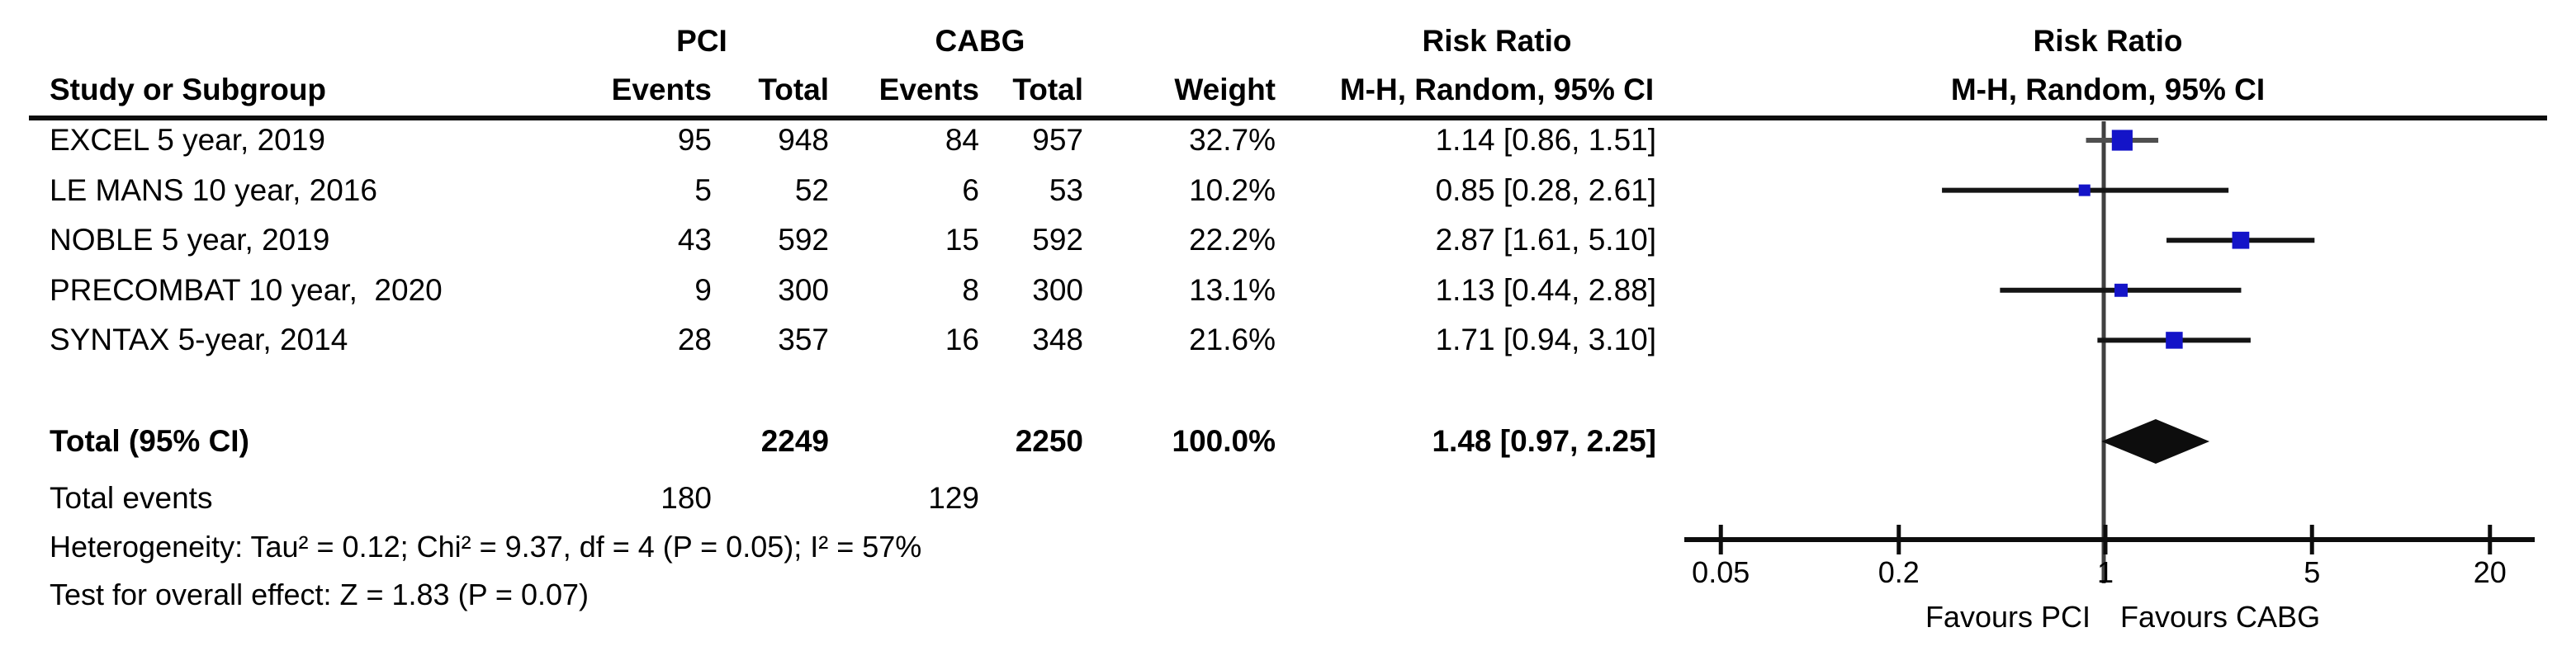  Describe the element at coordinates (1066, 189) in the screenshot. I see `cabg-total-value: 53` at that location.